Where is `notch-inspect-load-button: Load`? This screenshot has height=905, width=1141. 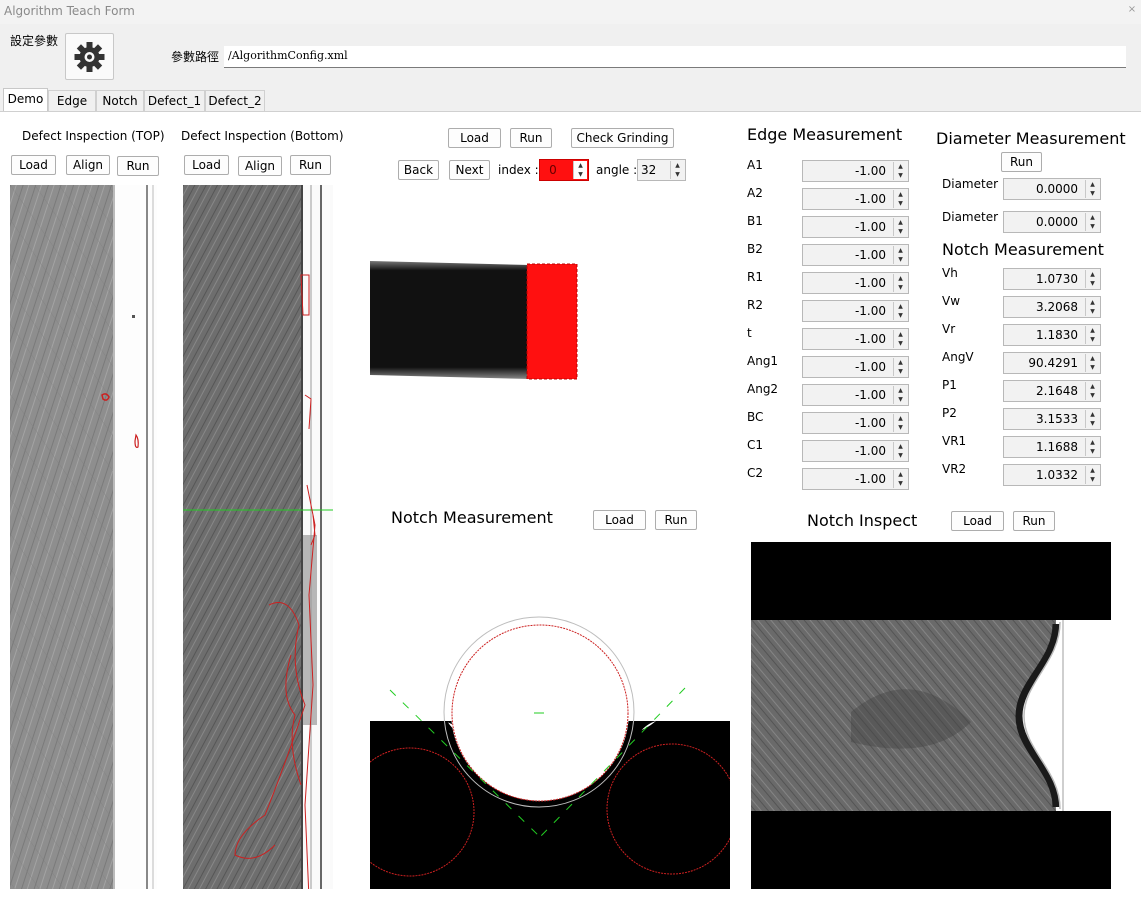
notch-inspect-load-button: Load is located at coordinates (977, 521).